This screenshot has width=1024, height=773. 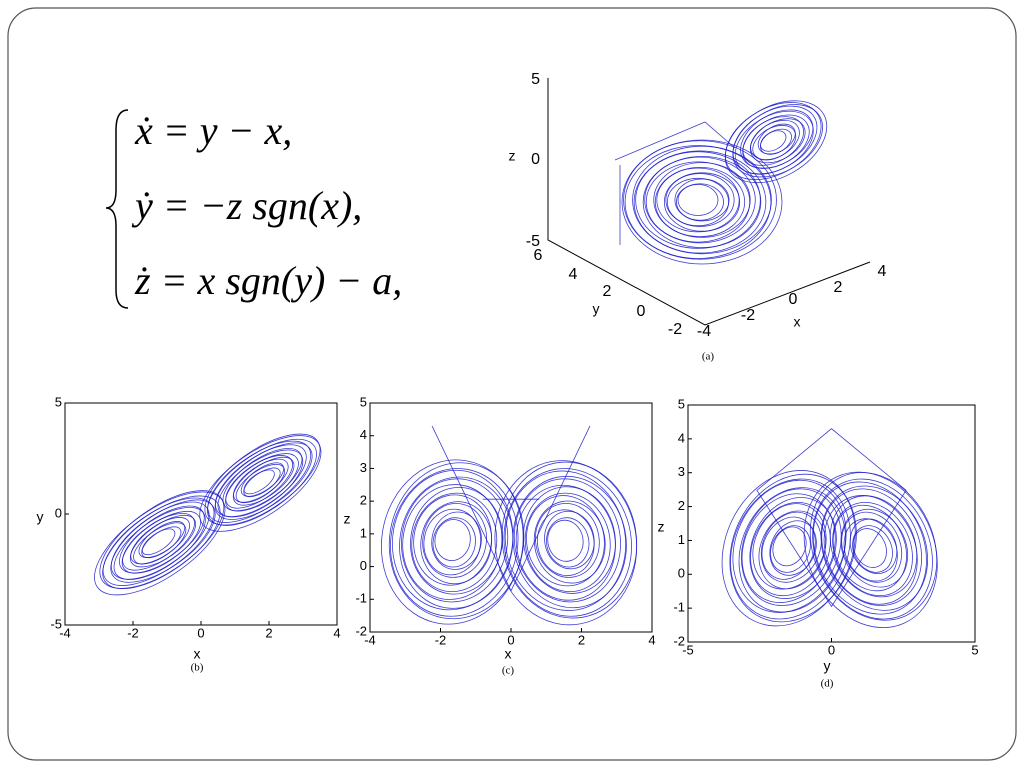 I want to click on x-tick-label: 0, so click(x=510, y=639).